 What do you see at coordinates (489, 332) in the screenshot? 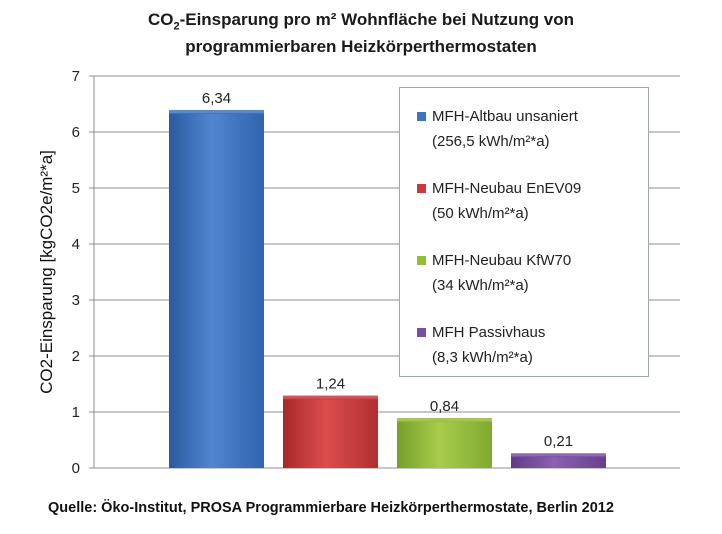
I see `legend-label-line1: MFH Passivhaus` at bounding box center [489, 332].